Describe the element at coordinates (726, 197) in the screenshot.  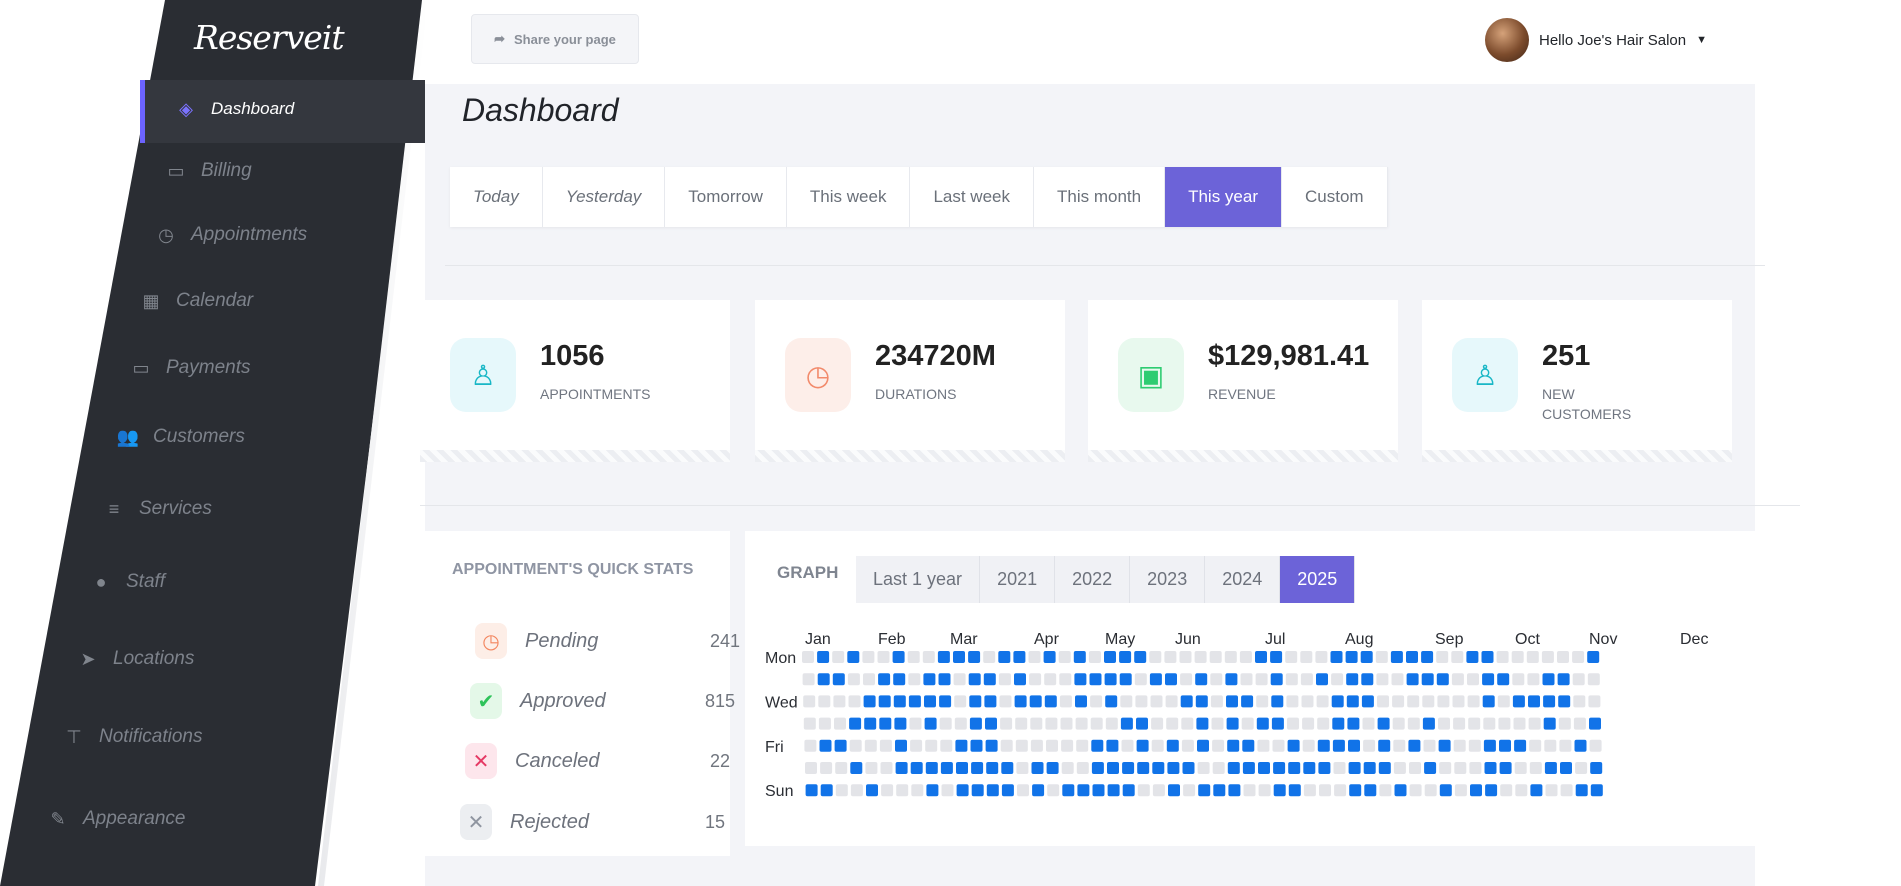
I see `tab-tomorrow: Tomorrow` at that location.